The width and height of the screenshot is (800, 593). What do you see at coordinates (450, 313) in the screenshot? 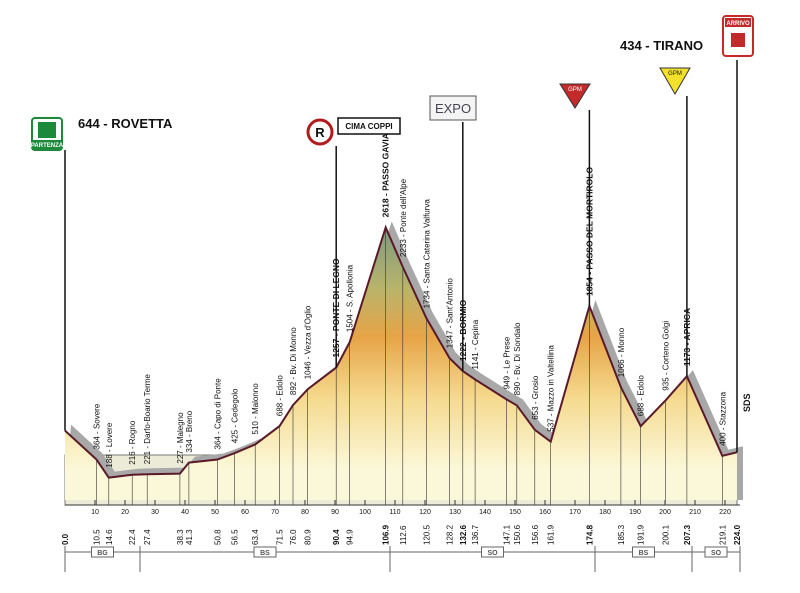
I see `waypoint-label: 1347 - Sant'Antonio` at bounding box center [450, 313].